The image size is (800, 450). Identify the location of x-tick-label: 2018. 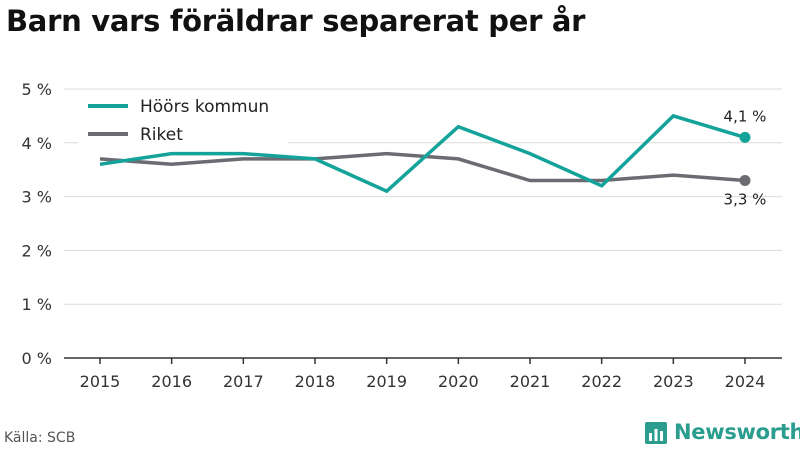
(315, 381).